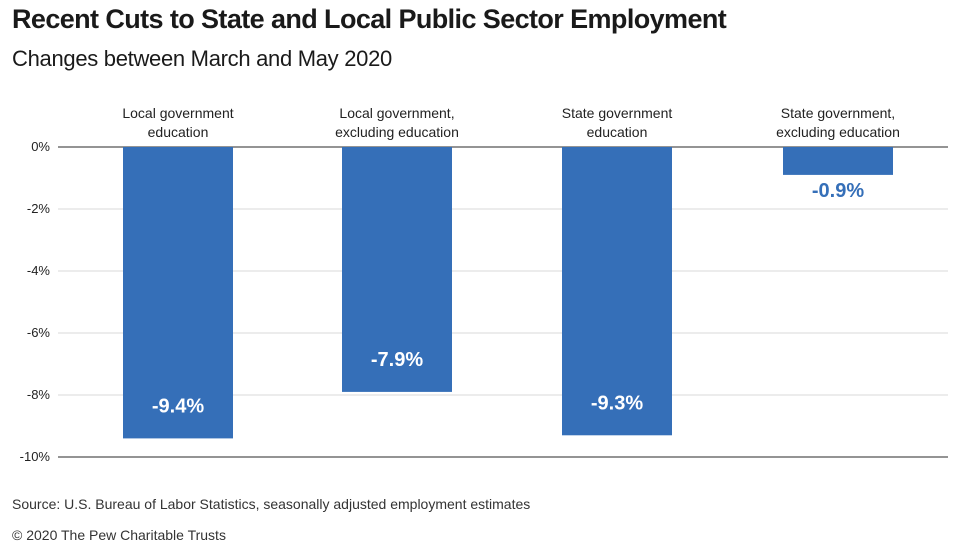 The image size is (960, 552). Describe the element at coordinates (838, 191) in the screenshot. I see `value-label: -0.9%` at that location.